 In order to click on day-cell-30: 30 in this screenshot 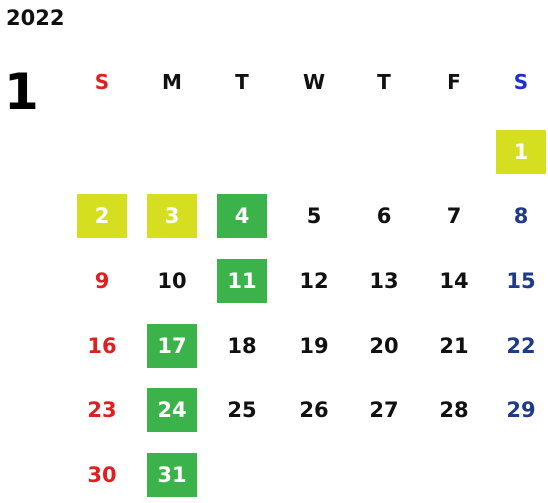, I will do `click(102, 475)`.